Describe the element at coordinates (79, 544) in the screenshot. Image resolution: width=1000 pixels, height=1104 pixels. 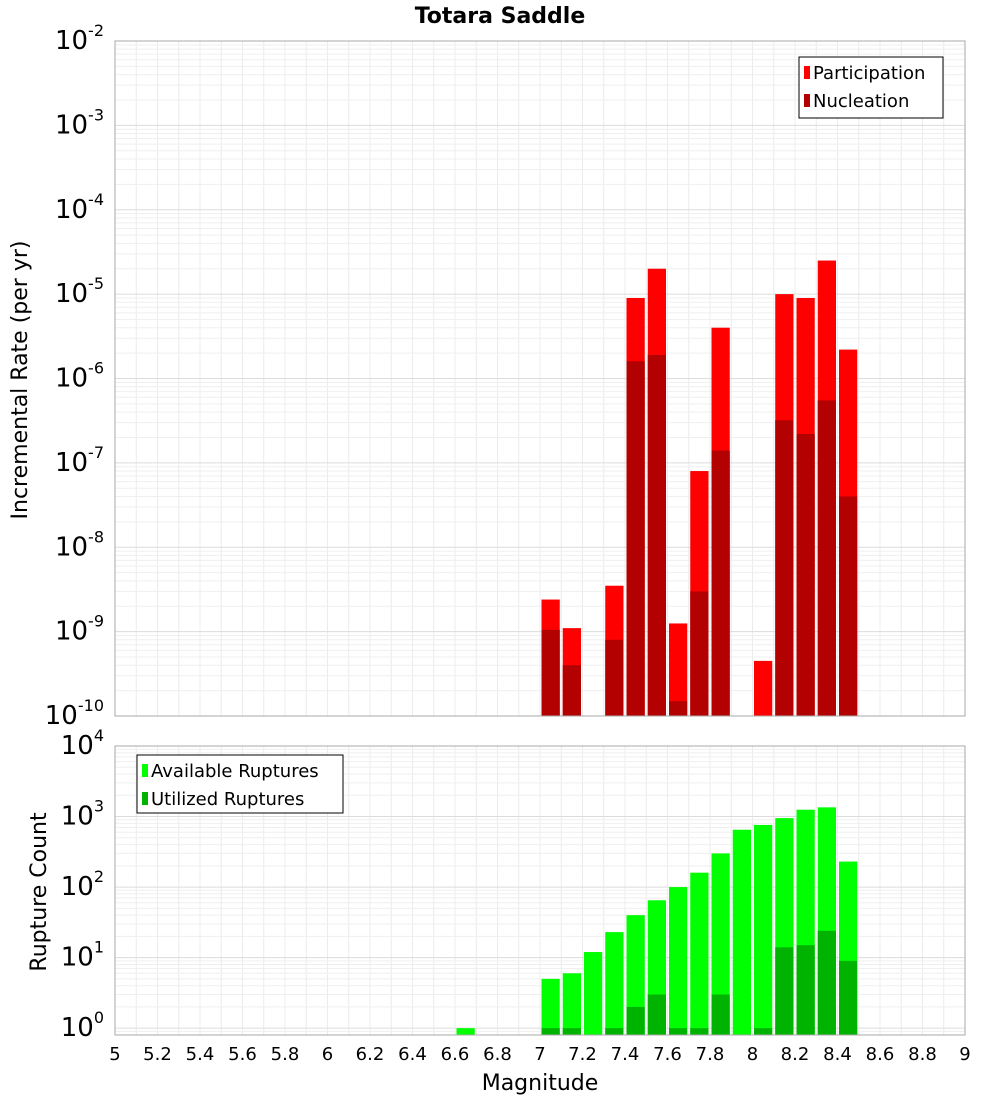
I see `y-tick-label: 10⁻⁸` at that location.